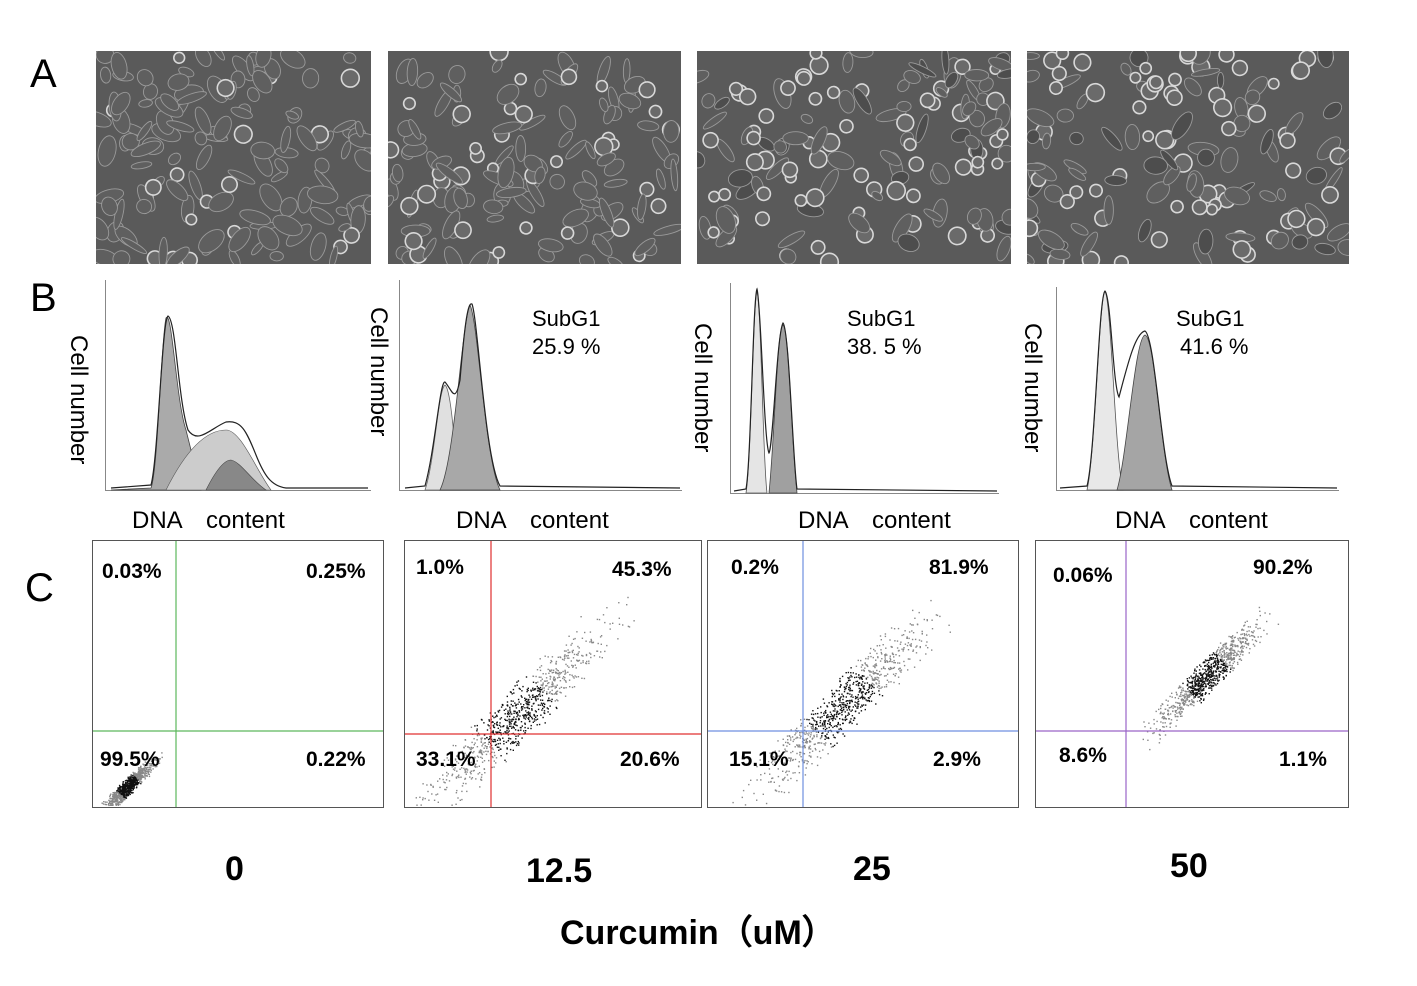 The image size is (1417, 986). Describe the element at coordinates (220, 404) in the screenshot. I see `histogram-0: Cell number DNA content` at that location.